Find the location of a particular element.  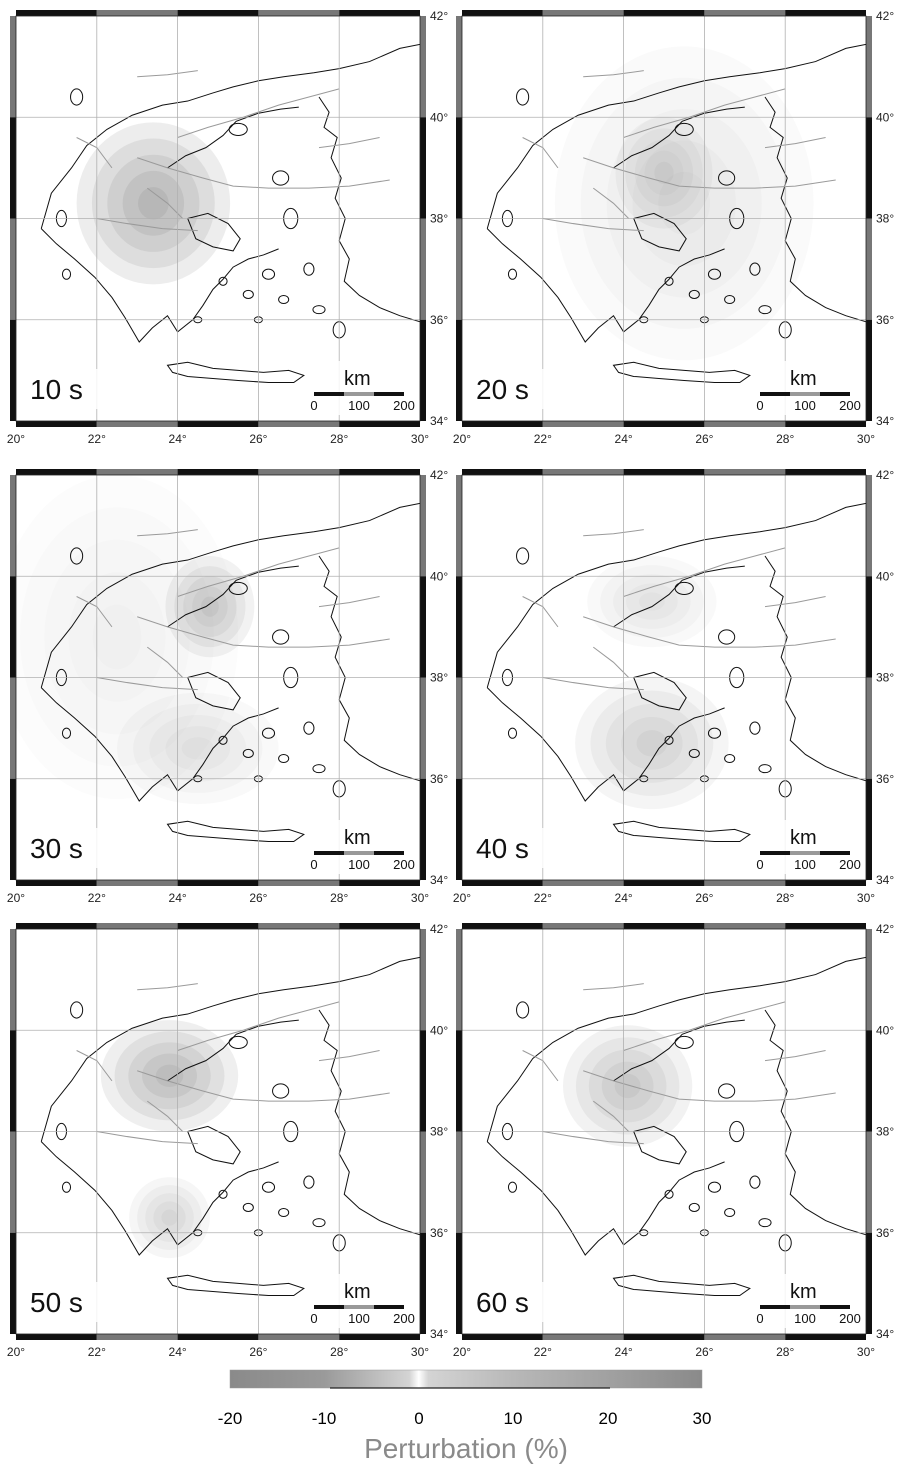

scale-bar-tick: 0 is located at coordinates (313, 1318).